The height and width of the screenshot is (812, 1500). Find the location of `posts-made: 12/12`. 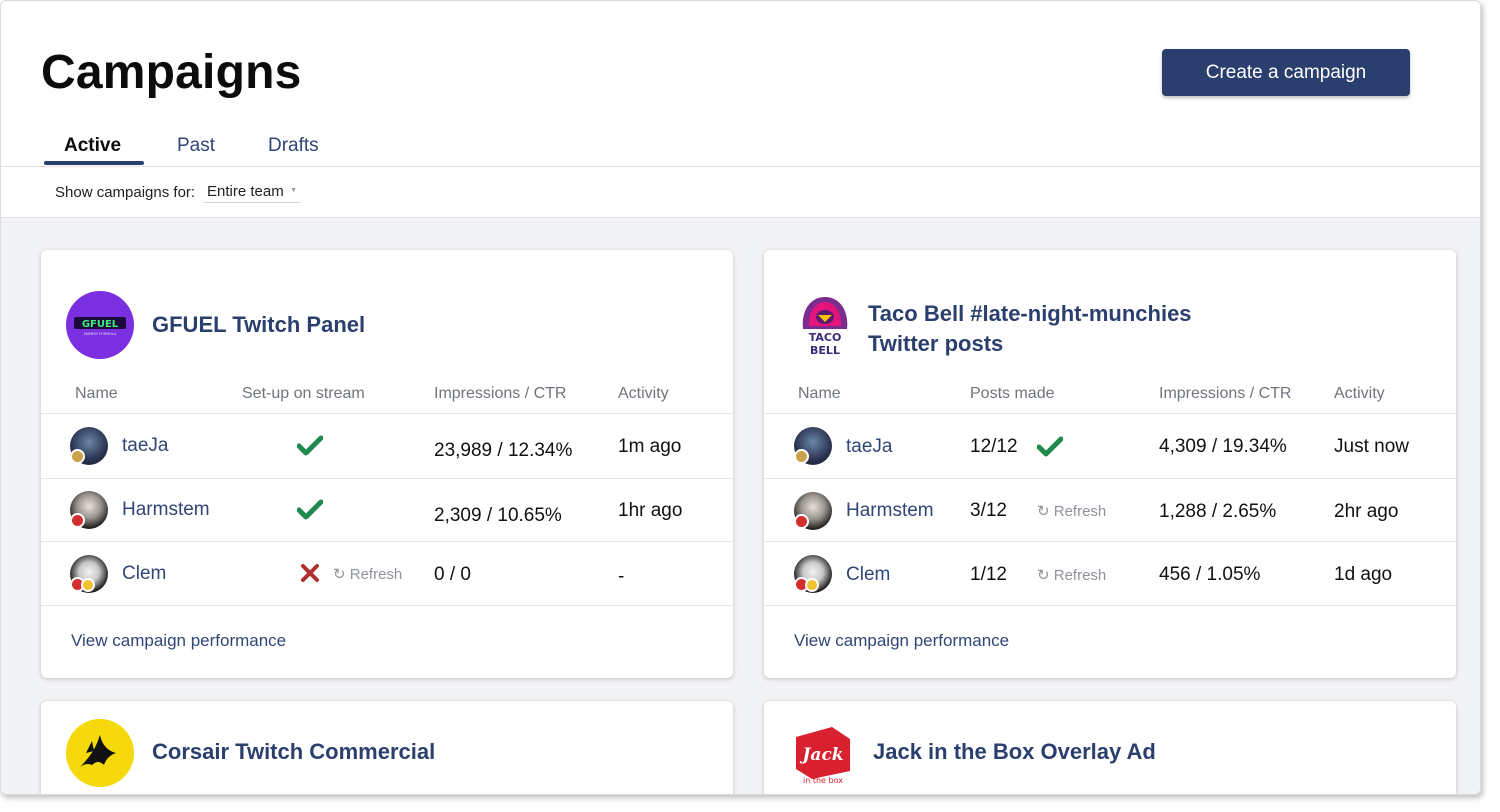

posts-made: 12/12 is located at coordinates (994, 446).